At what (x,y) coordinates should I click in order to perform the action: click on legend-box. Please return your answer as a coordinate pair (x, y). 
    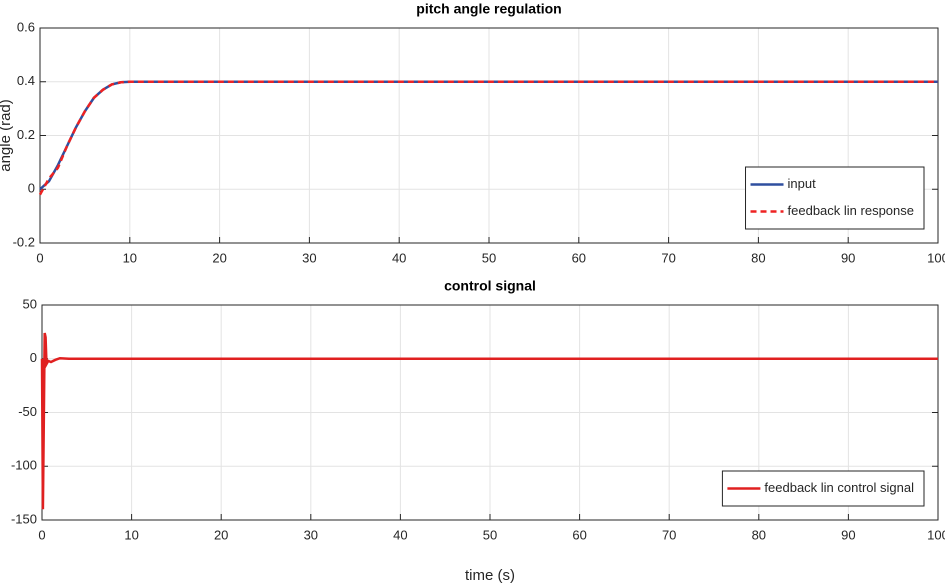
    Looking at the image, I should click on (835, 198).